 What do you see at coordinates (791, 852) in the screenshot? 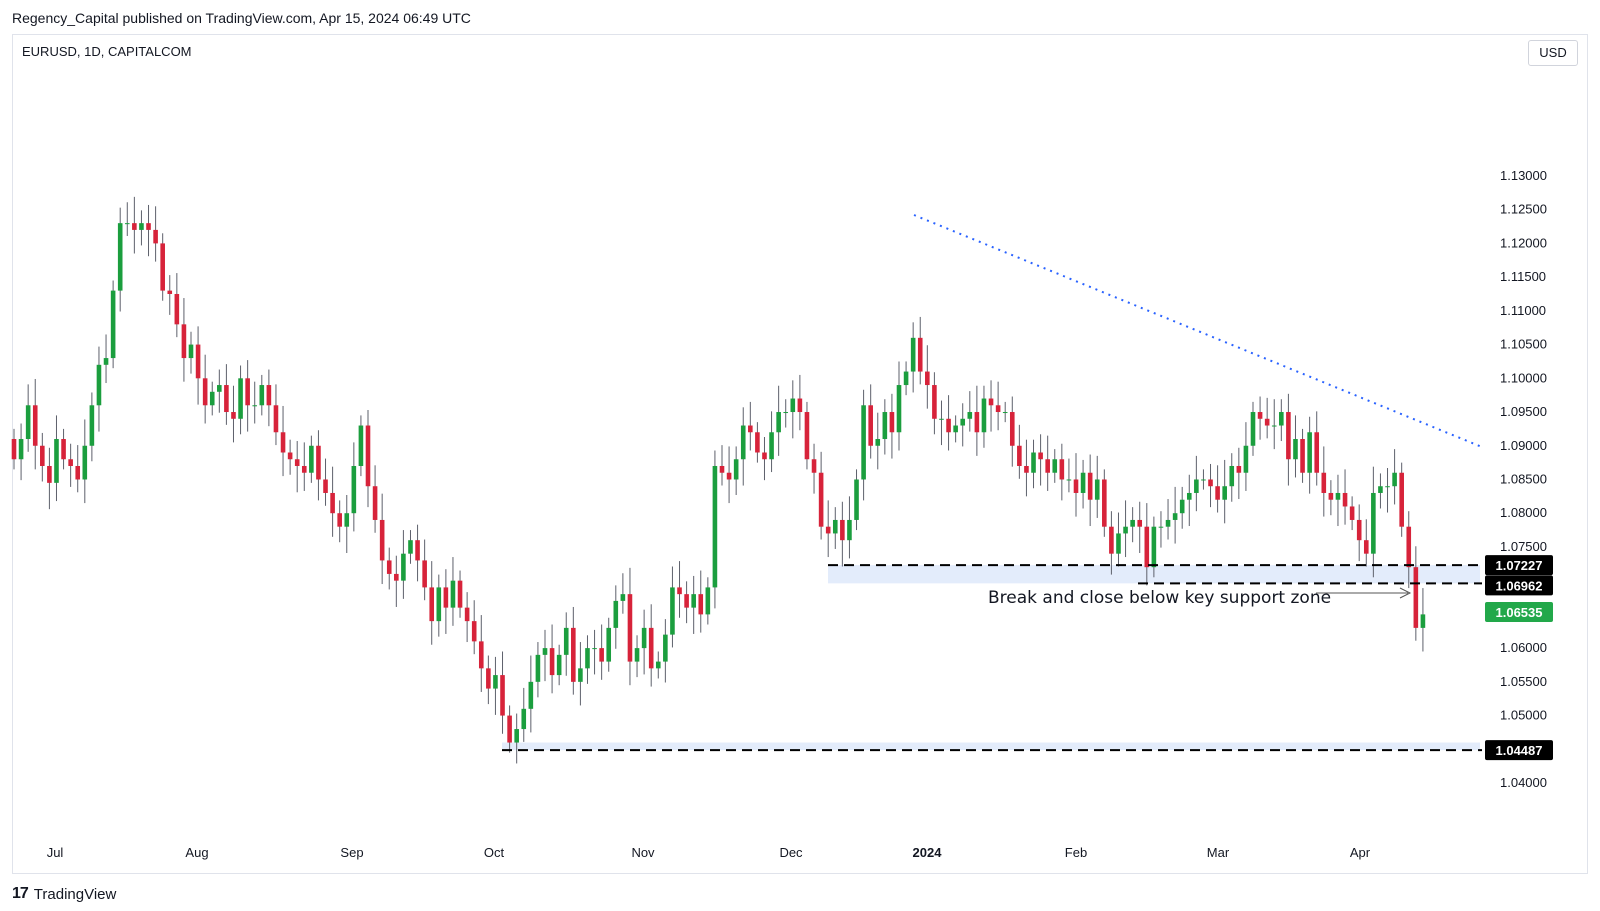
I see `time-tick: Dec` at bounding box center [791, 852].